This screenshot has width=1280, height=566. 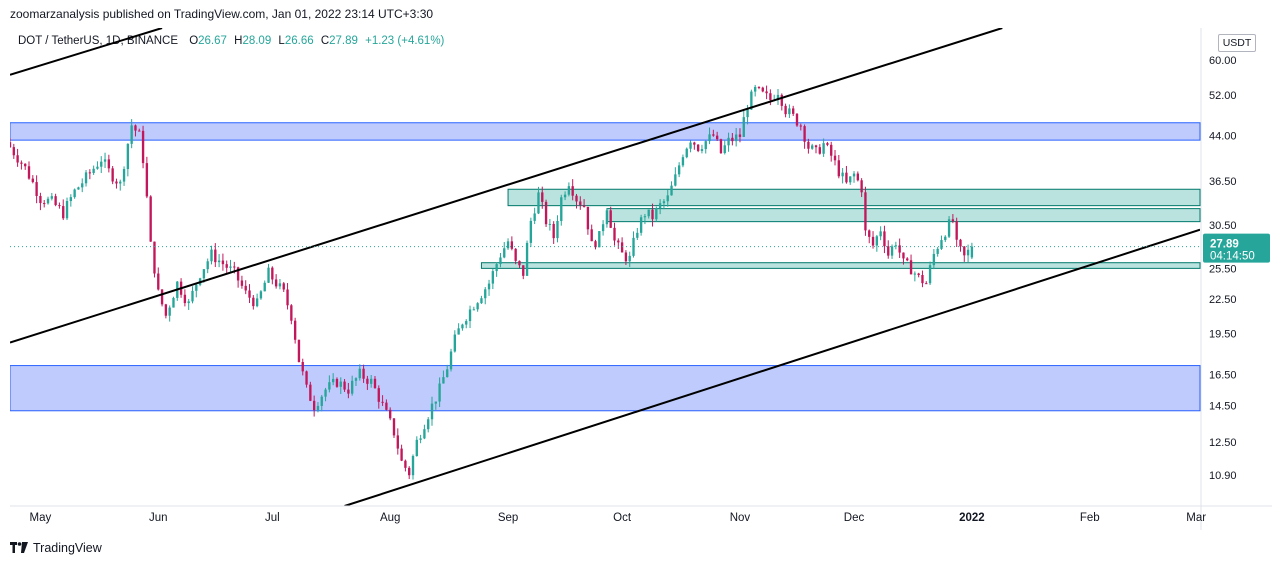 I want to click on tradingview-logo-icon, so click(x=19, y=547).